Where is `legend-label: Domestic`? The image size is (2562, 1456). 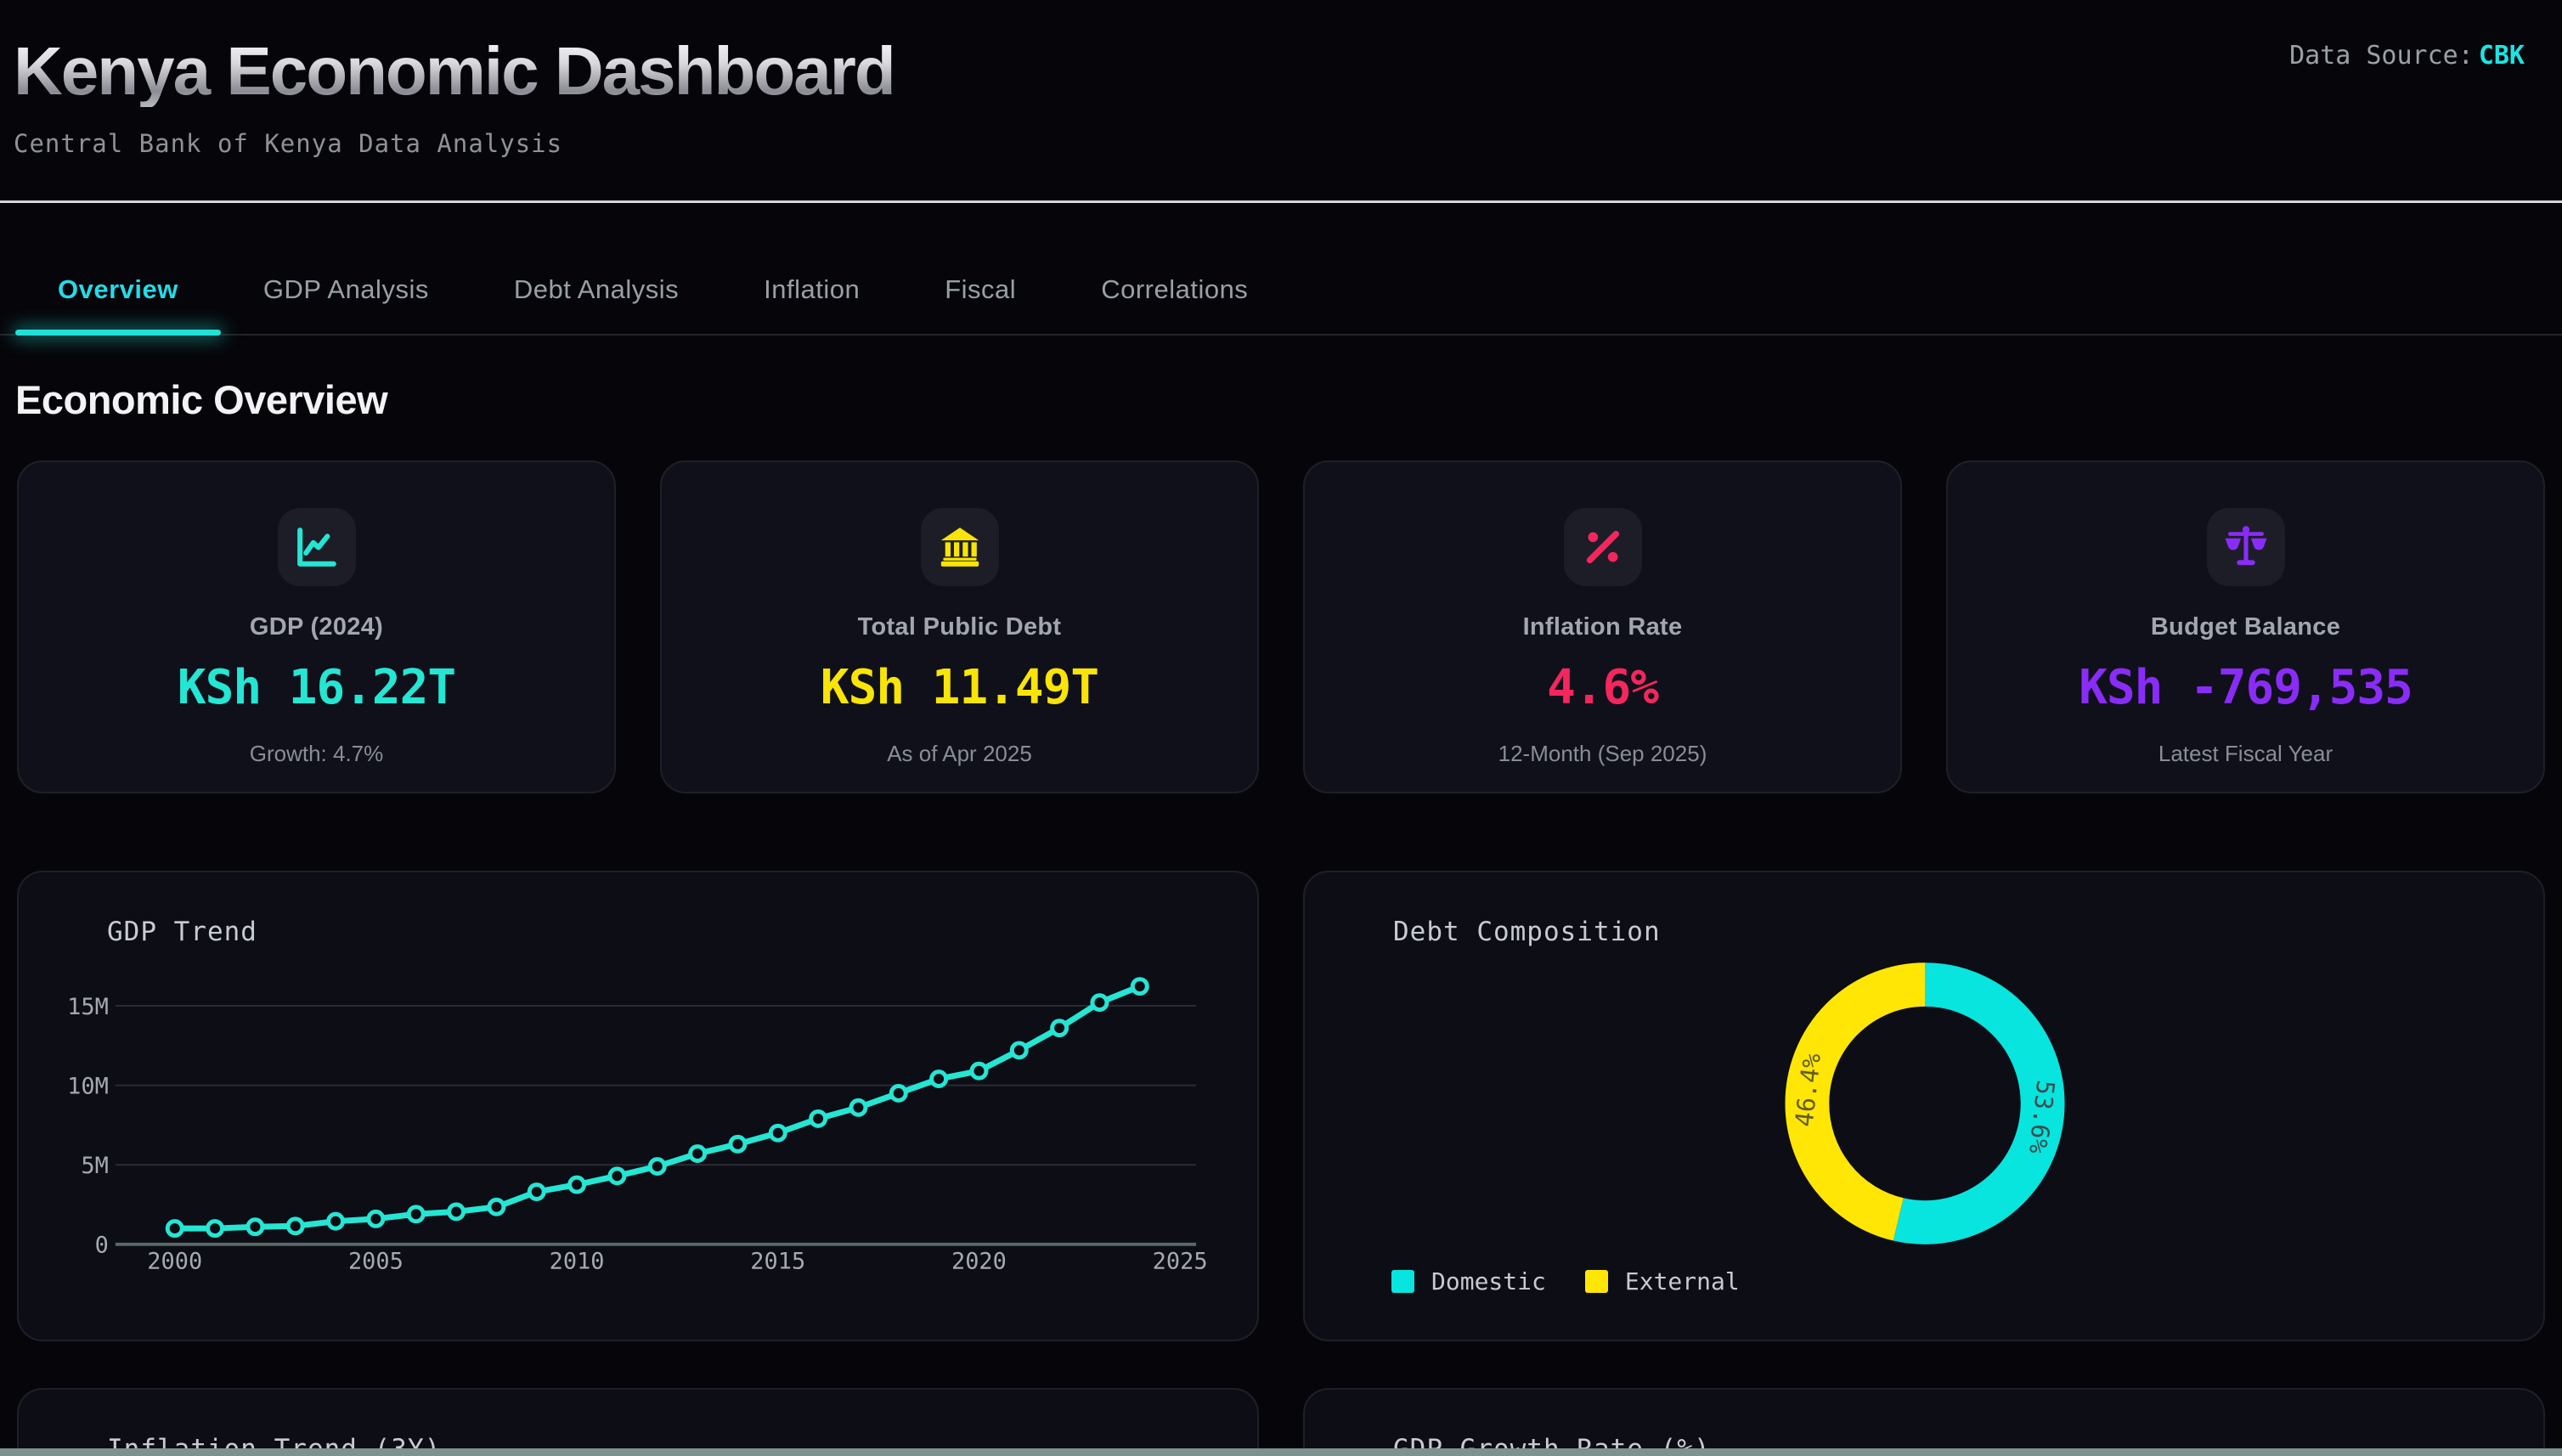
legend-label: Domestic is located at coordinates (1488, 1281).